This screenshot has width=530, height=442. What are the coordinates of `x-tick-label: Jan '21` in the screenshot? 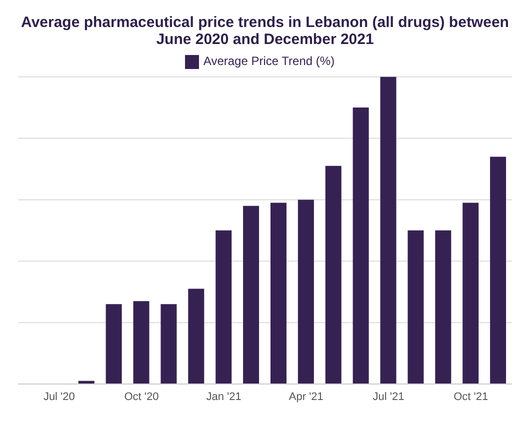 It's located at (224, 396).